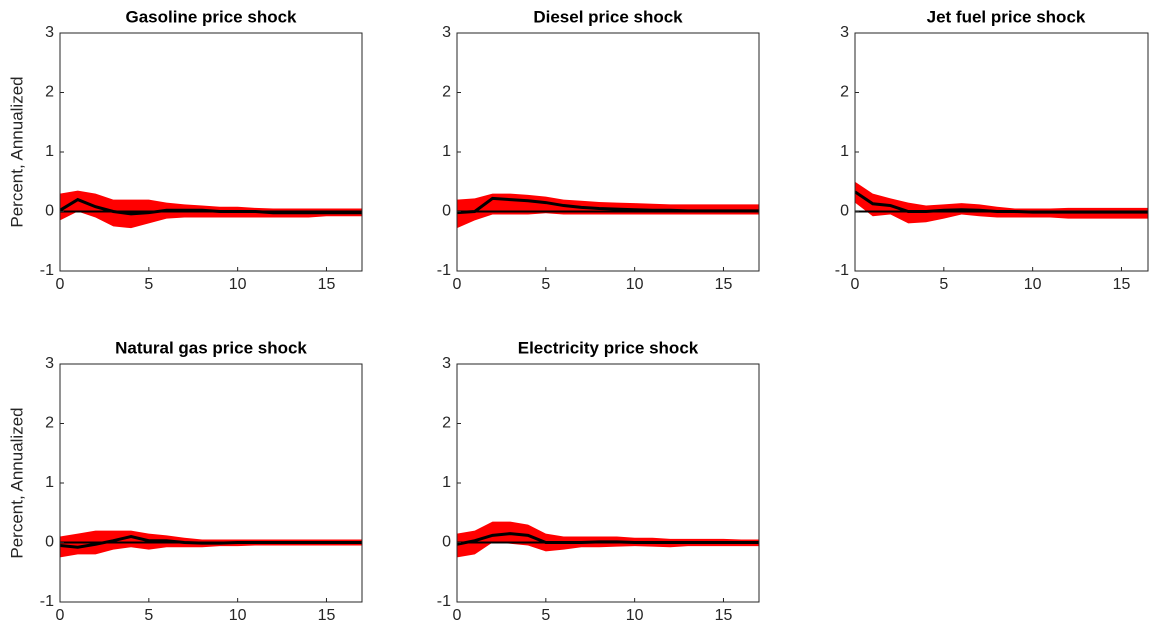 The height and width of the screenshot is (632, 1151). Describe the element at coordinates (608, 347) in the screenshot. I see `subplot-title: Electricity price shock` at that location.